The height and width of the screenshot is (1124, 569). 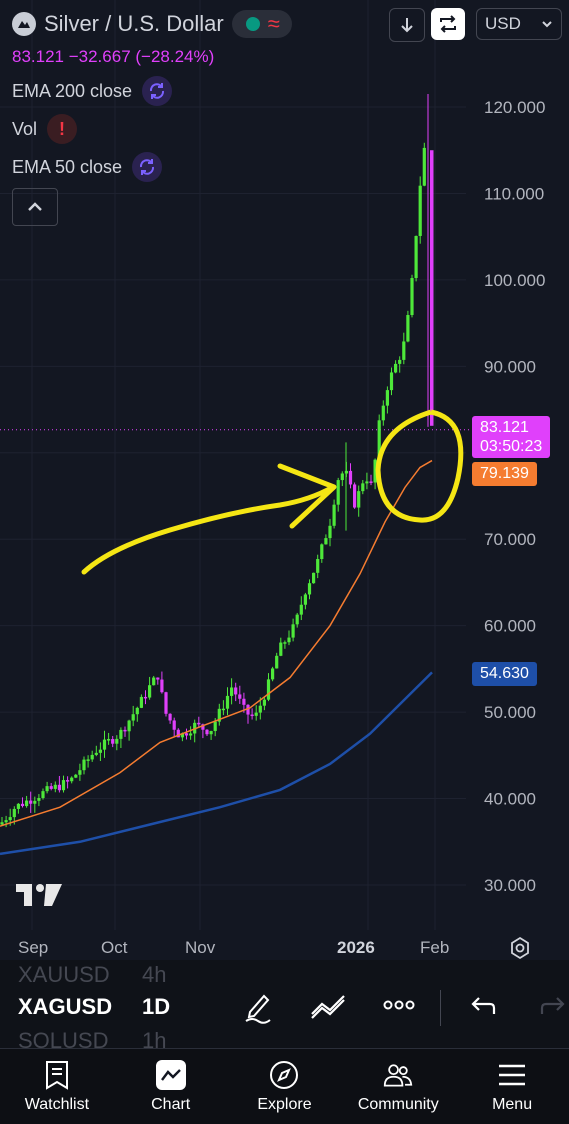 What do you see at coordinates (154, 974) in the screenshot?
I see `timeframe-prev: 4h` at bounding box center [154, 974].